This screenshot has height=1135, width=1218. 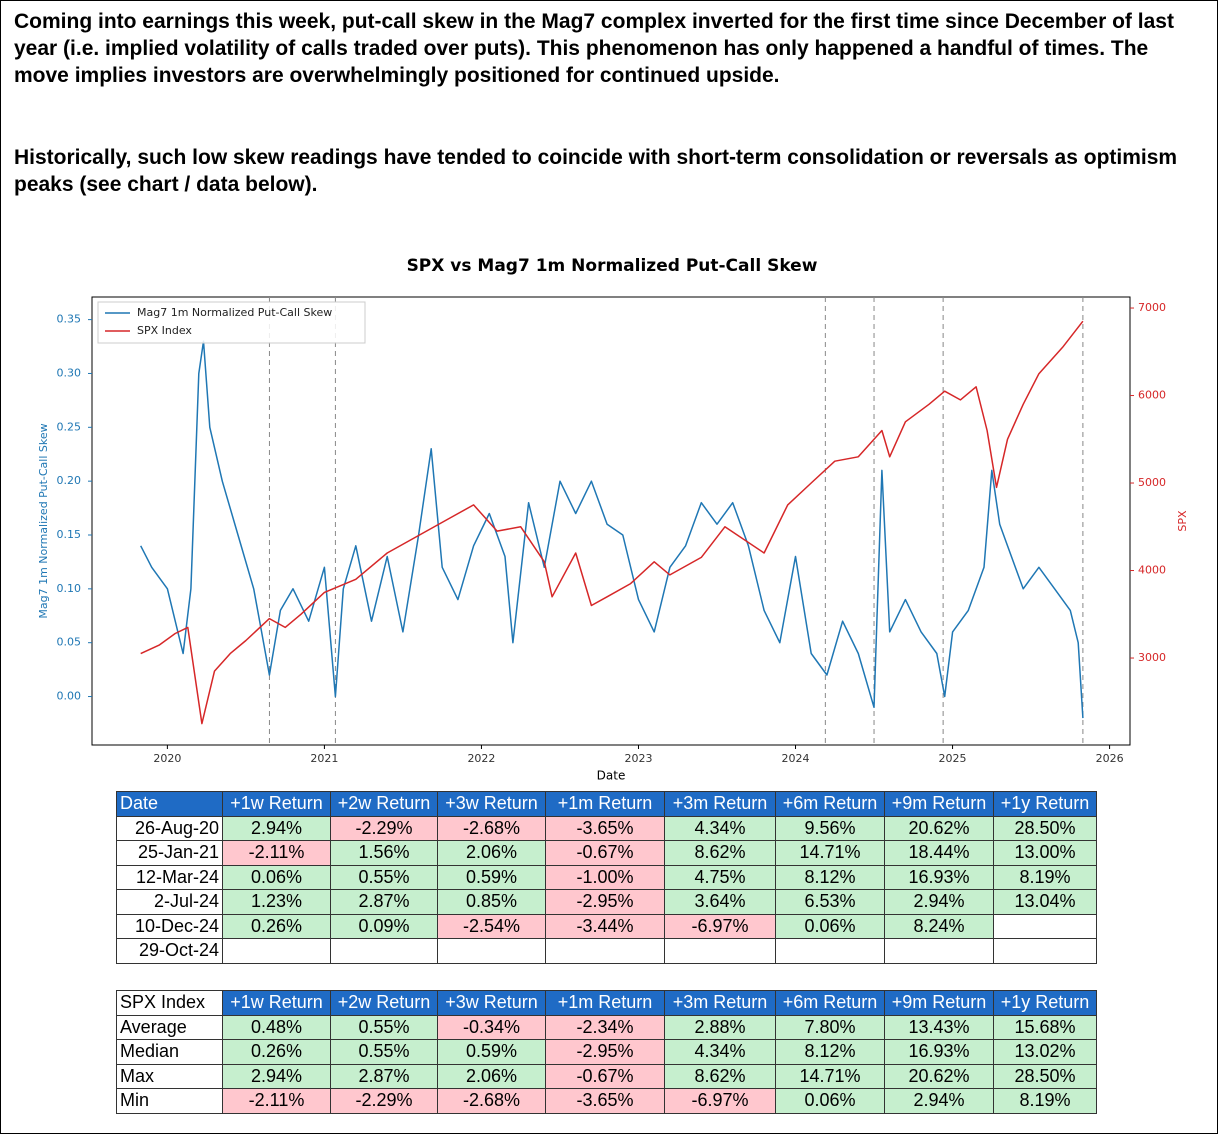 I want to click on value-cell: 2.88%, so click(x=720, y=1027).